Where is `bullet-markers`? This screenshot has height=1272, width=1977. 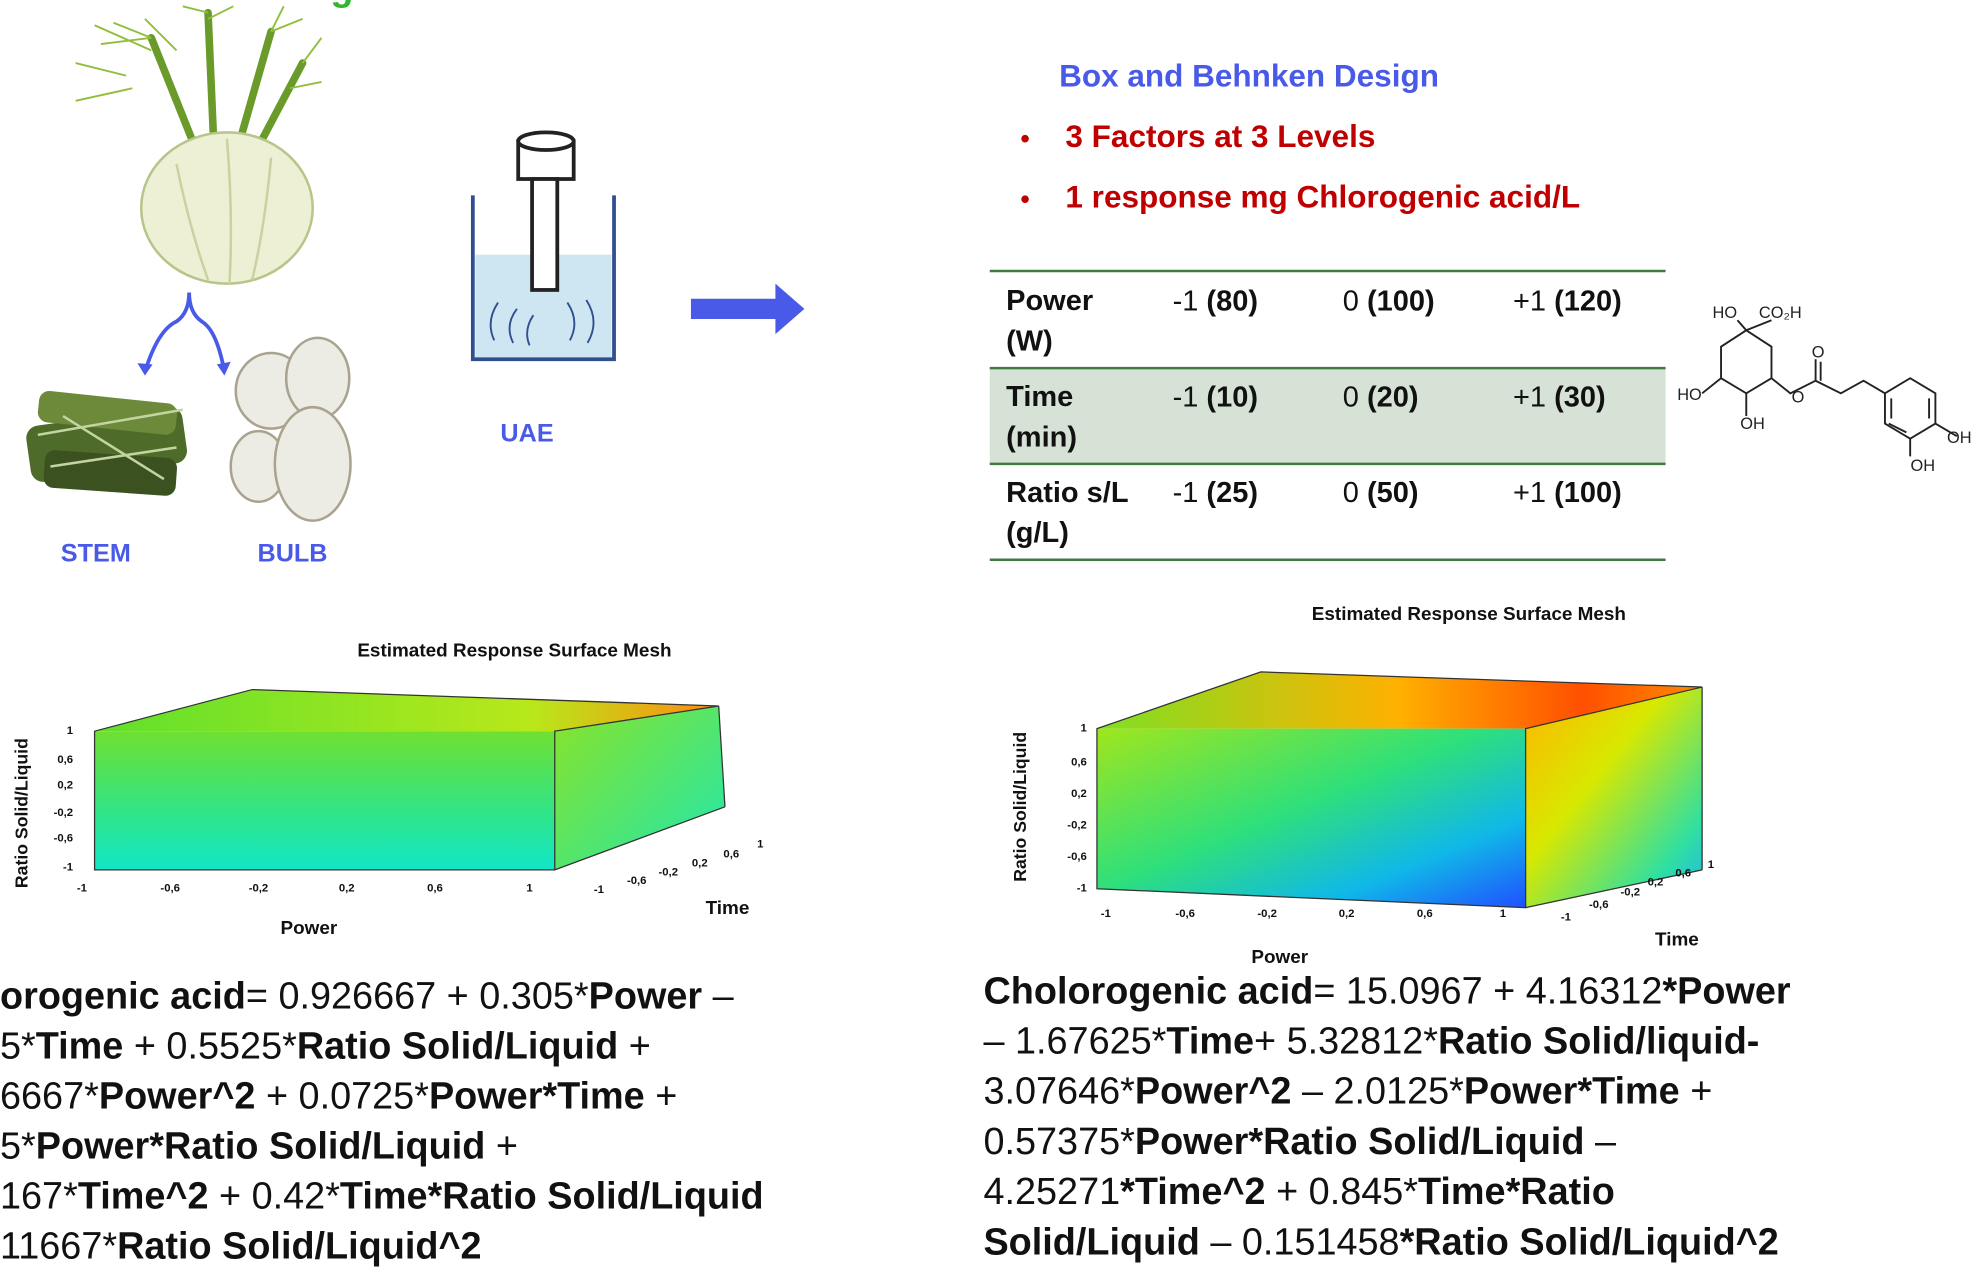
bullet-markers is located at coordinates (1025, 168).